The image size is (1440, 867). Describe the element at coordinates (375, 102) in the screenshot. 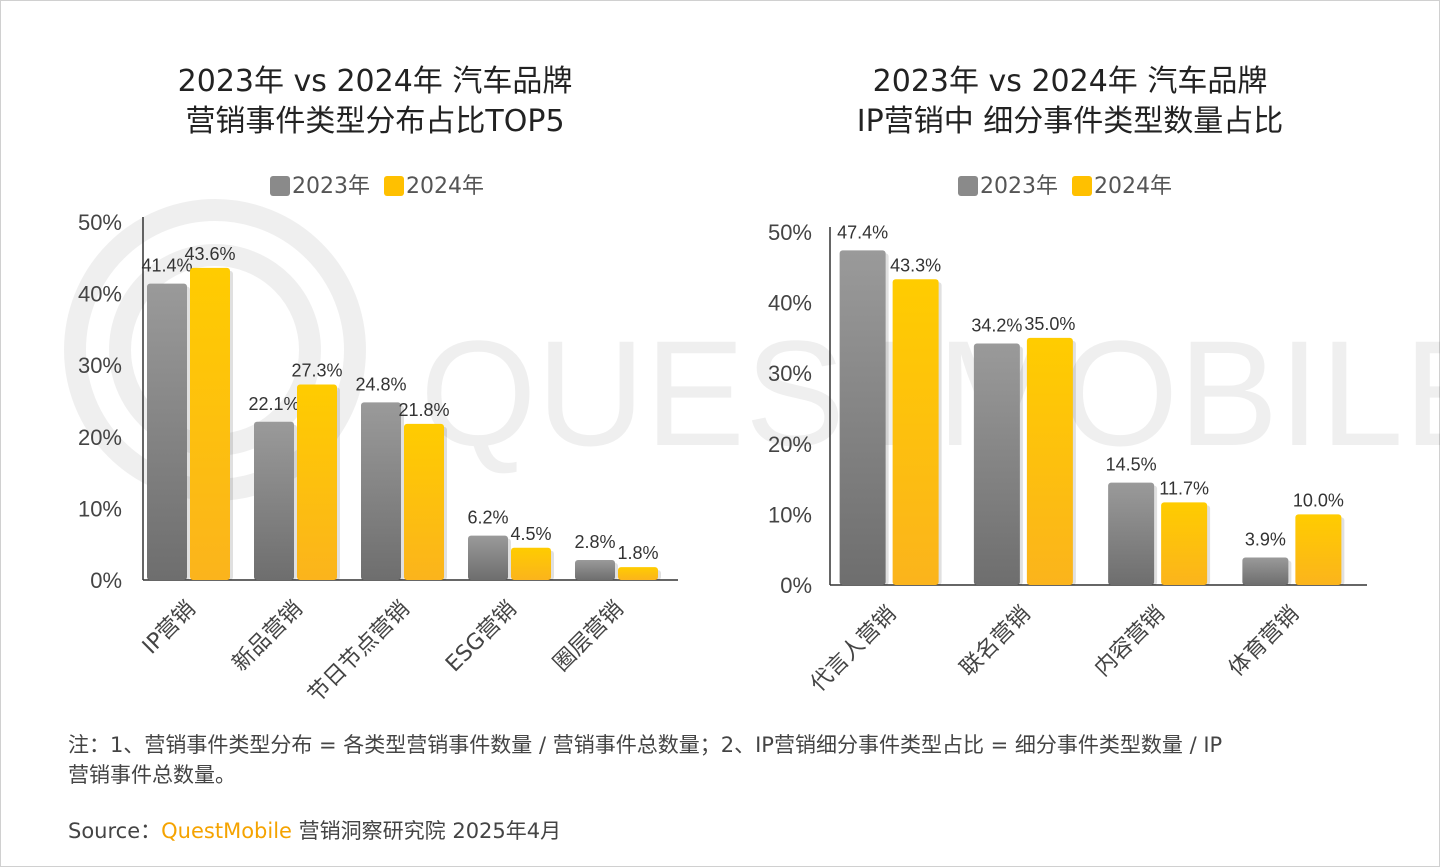

I see `chart-1-title: 2023年 vs 2024年 汽车品牌 营销事件类型分布占比TOP5` at that location.